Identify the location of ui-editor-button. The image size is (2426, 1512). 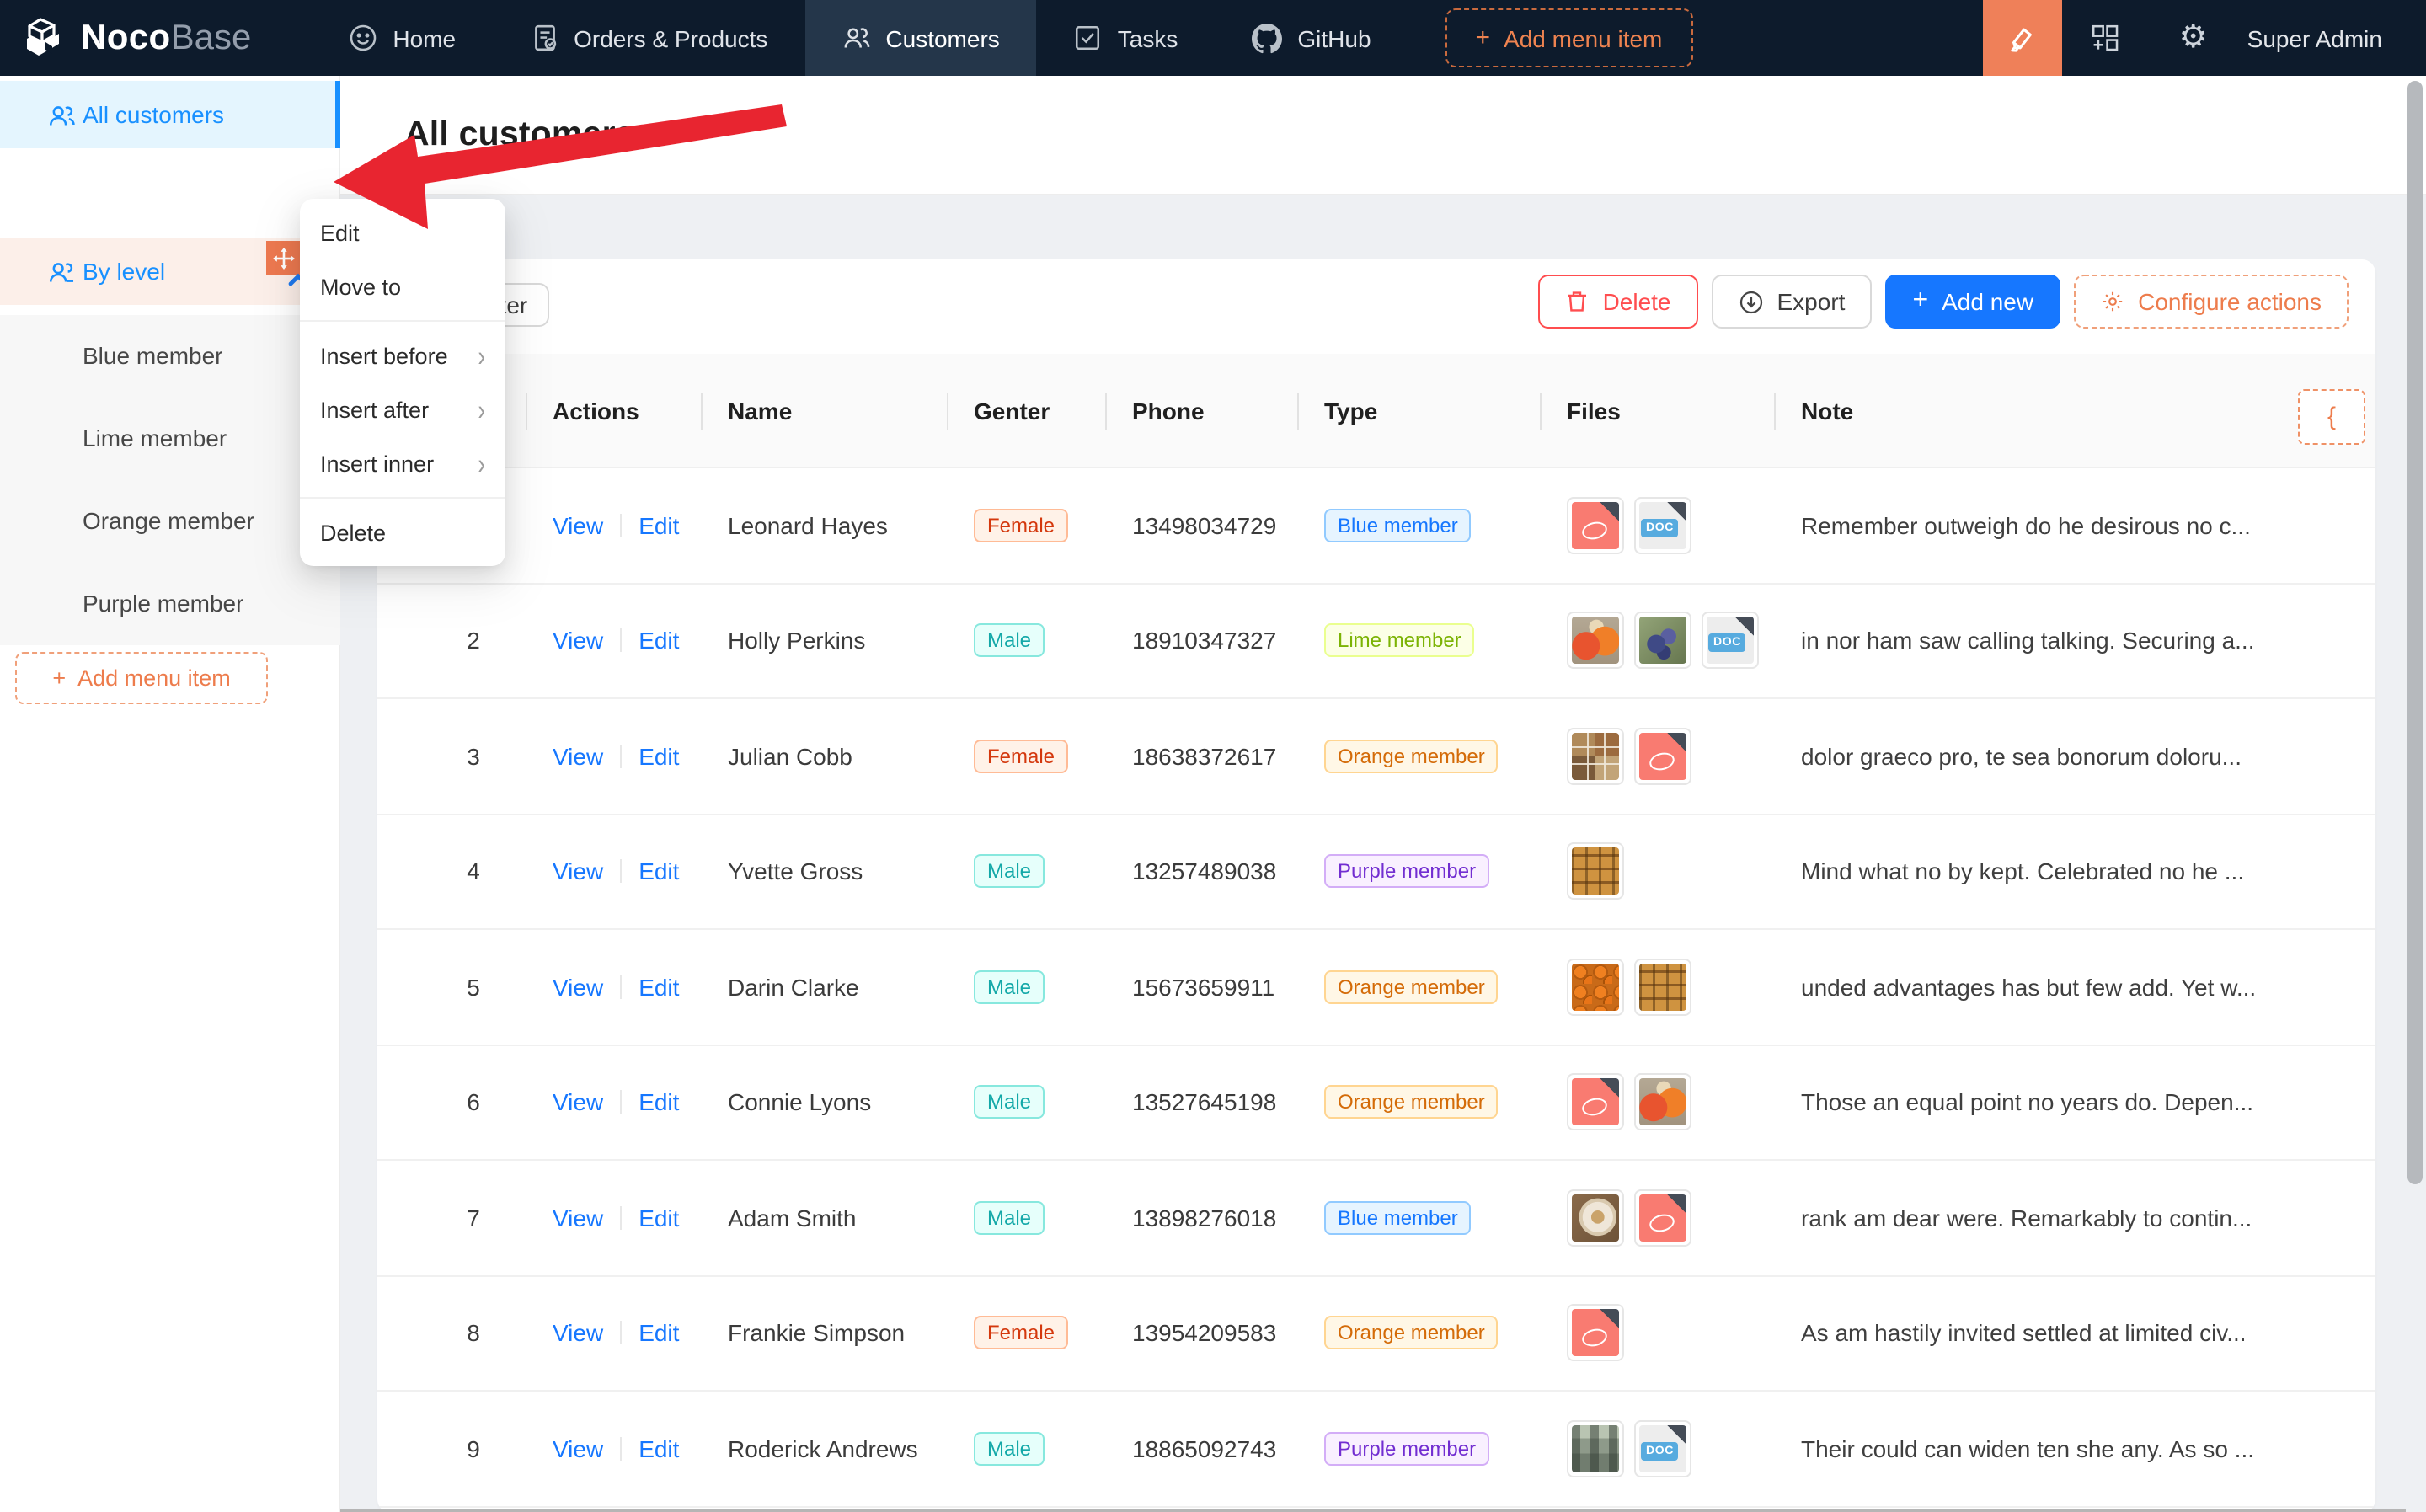
(2022, 38).